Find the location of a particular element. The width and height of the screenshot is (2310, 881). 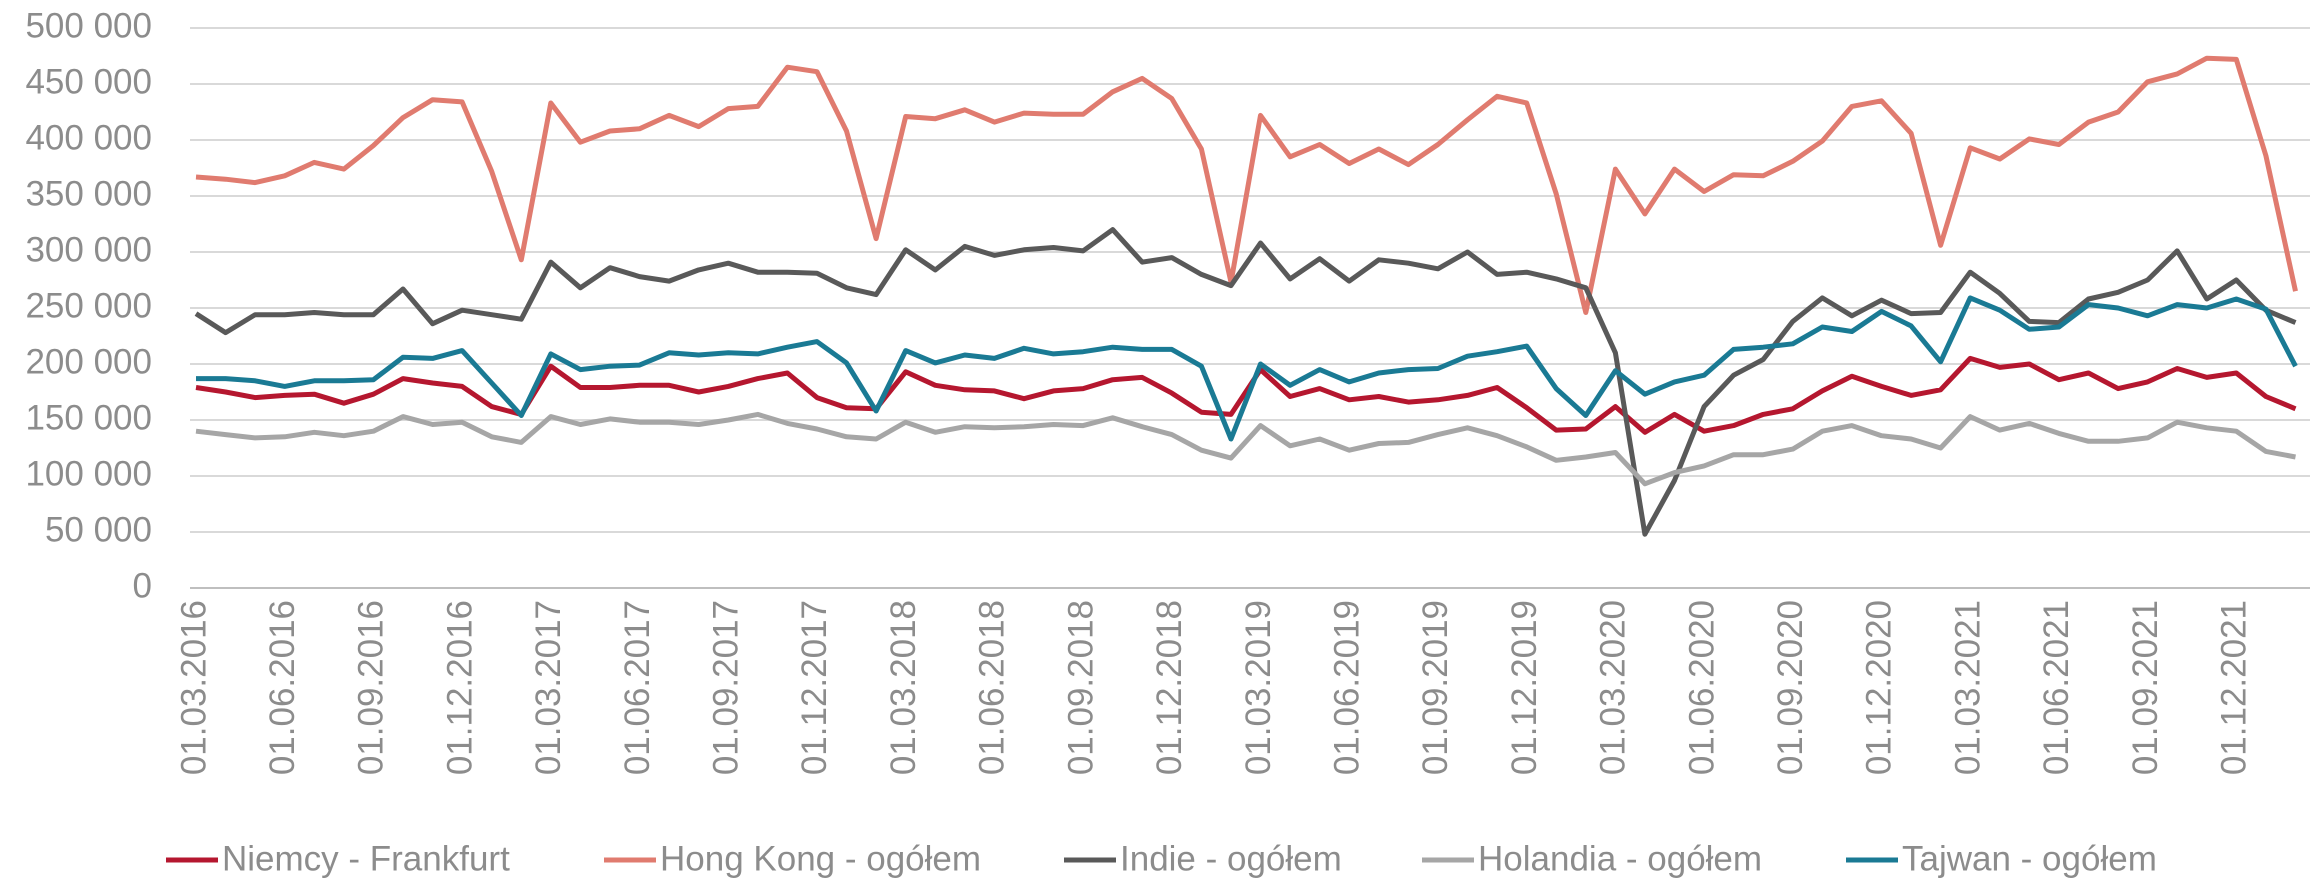

x-tick-label: 01.06.2017 is located at coordinates (637, 687).